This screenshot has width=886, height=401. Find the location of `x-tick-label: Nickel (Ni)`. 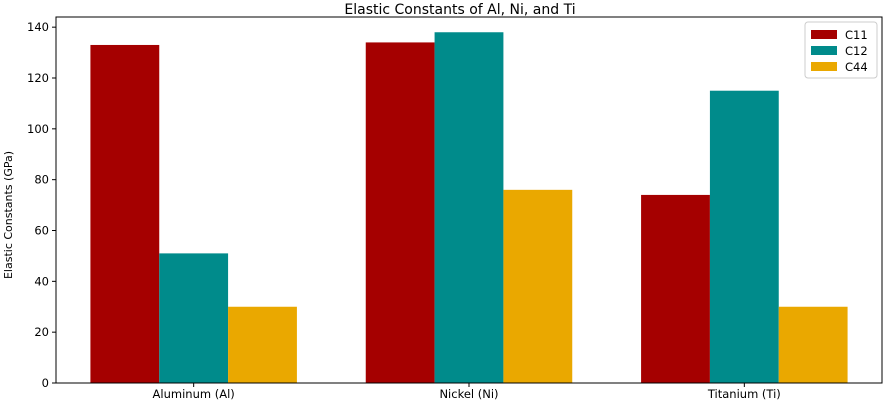

x-tick-label: Nickel (Ni) is located at coordinates (468, 394).